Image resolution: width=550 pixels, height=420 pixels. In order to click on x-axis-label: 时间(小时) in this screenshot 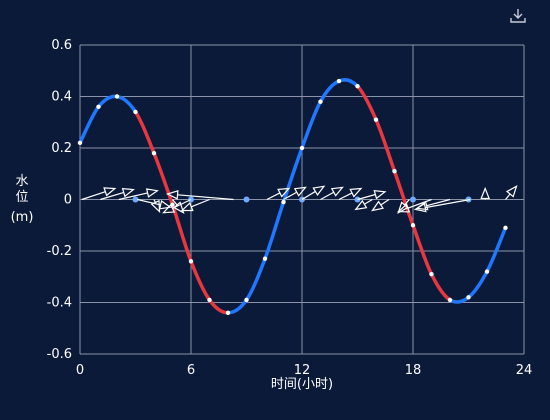, I will do `click(302, 384)`.